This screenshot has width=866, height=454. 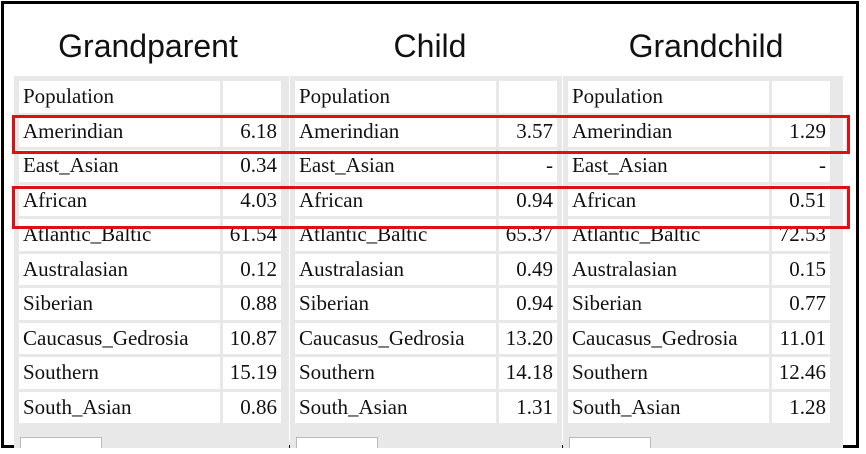 I want to click on population-value: 1.28, so click(x=801, y=407).